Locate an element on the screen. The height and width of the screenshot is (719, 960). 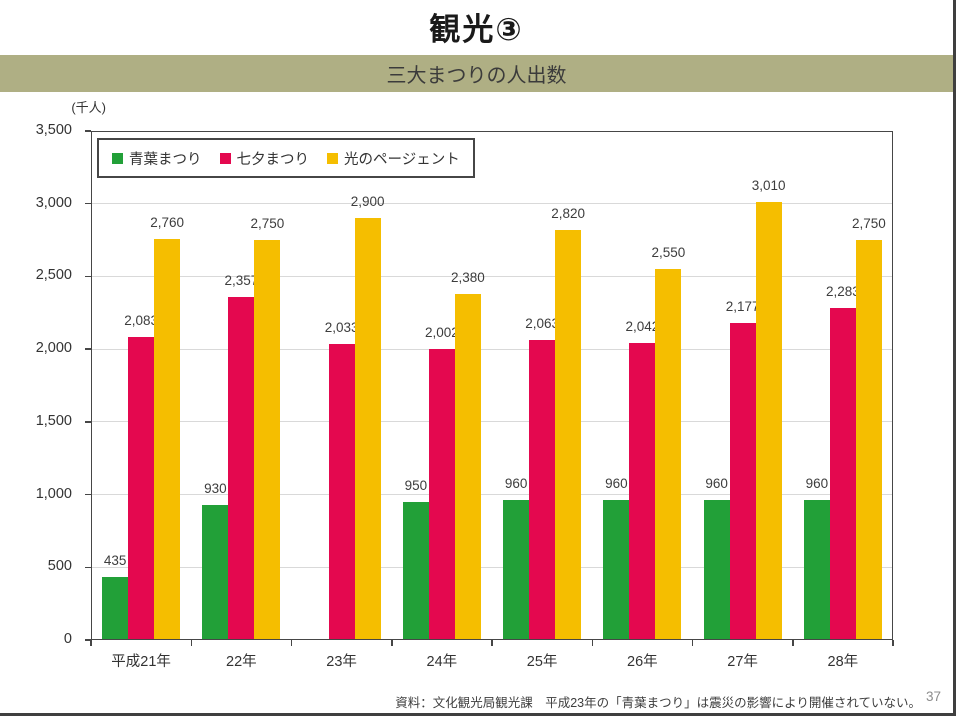
y-axis-label: 1,500 is located at coordinates (53, 420).